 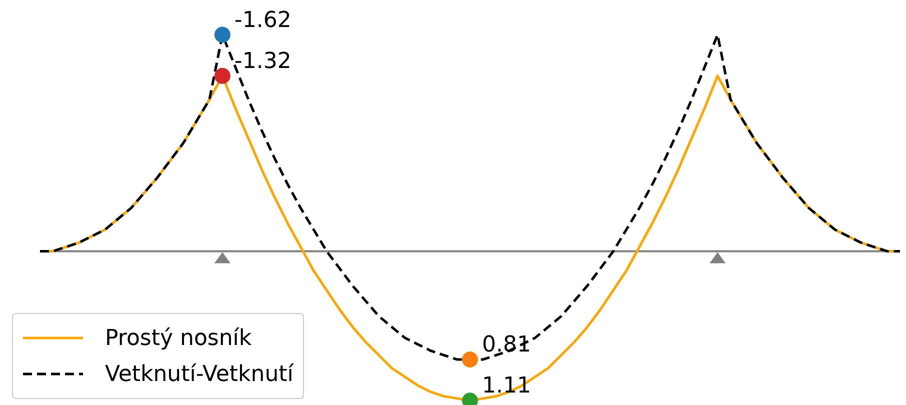 I want to click on legend-label: Vetknutí-Vetknutí, so click(x=199, y=374).